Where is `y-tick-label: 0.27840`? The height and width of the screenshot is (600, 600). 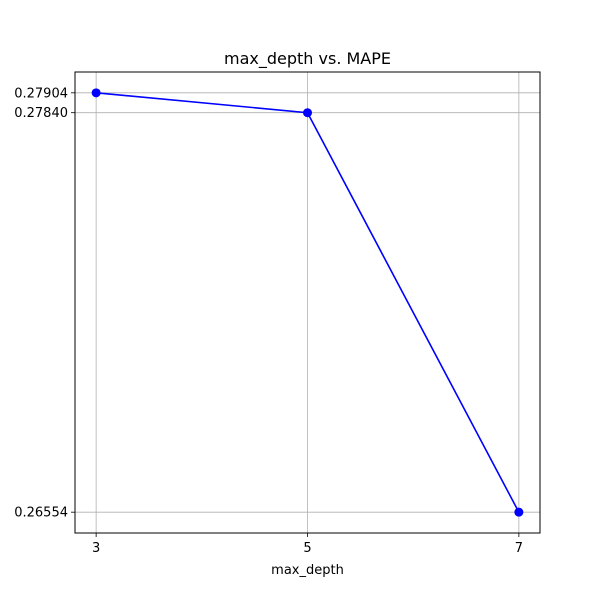 y-tick-label: 0.27840 is located at coordinates (41, 113).